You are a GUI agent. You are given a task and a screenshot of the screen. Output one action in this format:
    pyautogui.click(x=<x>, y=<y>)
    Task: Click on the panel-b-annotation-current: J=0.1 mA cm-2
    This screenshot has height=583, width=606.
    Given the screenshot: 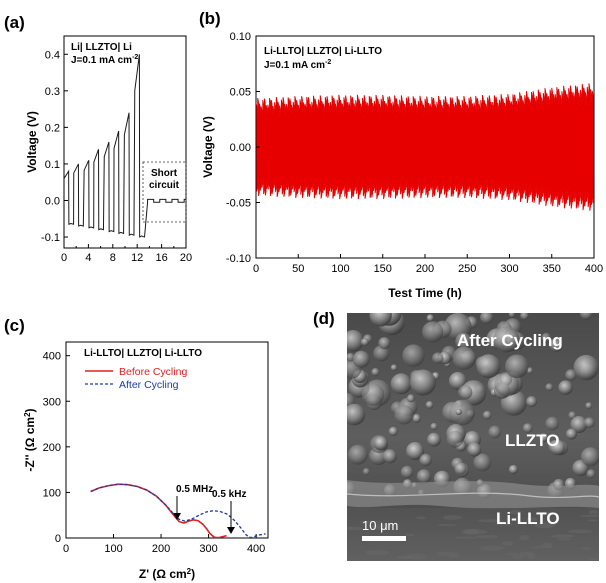 What is the action you would take?
    pyautogui.click(x=297, y=65)
    